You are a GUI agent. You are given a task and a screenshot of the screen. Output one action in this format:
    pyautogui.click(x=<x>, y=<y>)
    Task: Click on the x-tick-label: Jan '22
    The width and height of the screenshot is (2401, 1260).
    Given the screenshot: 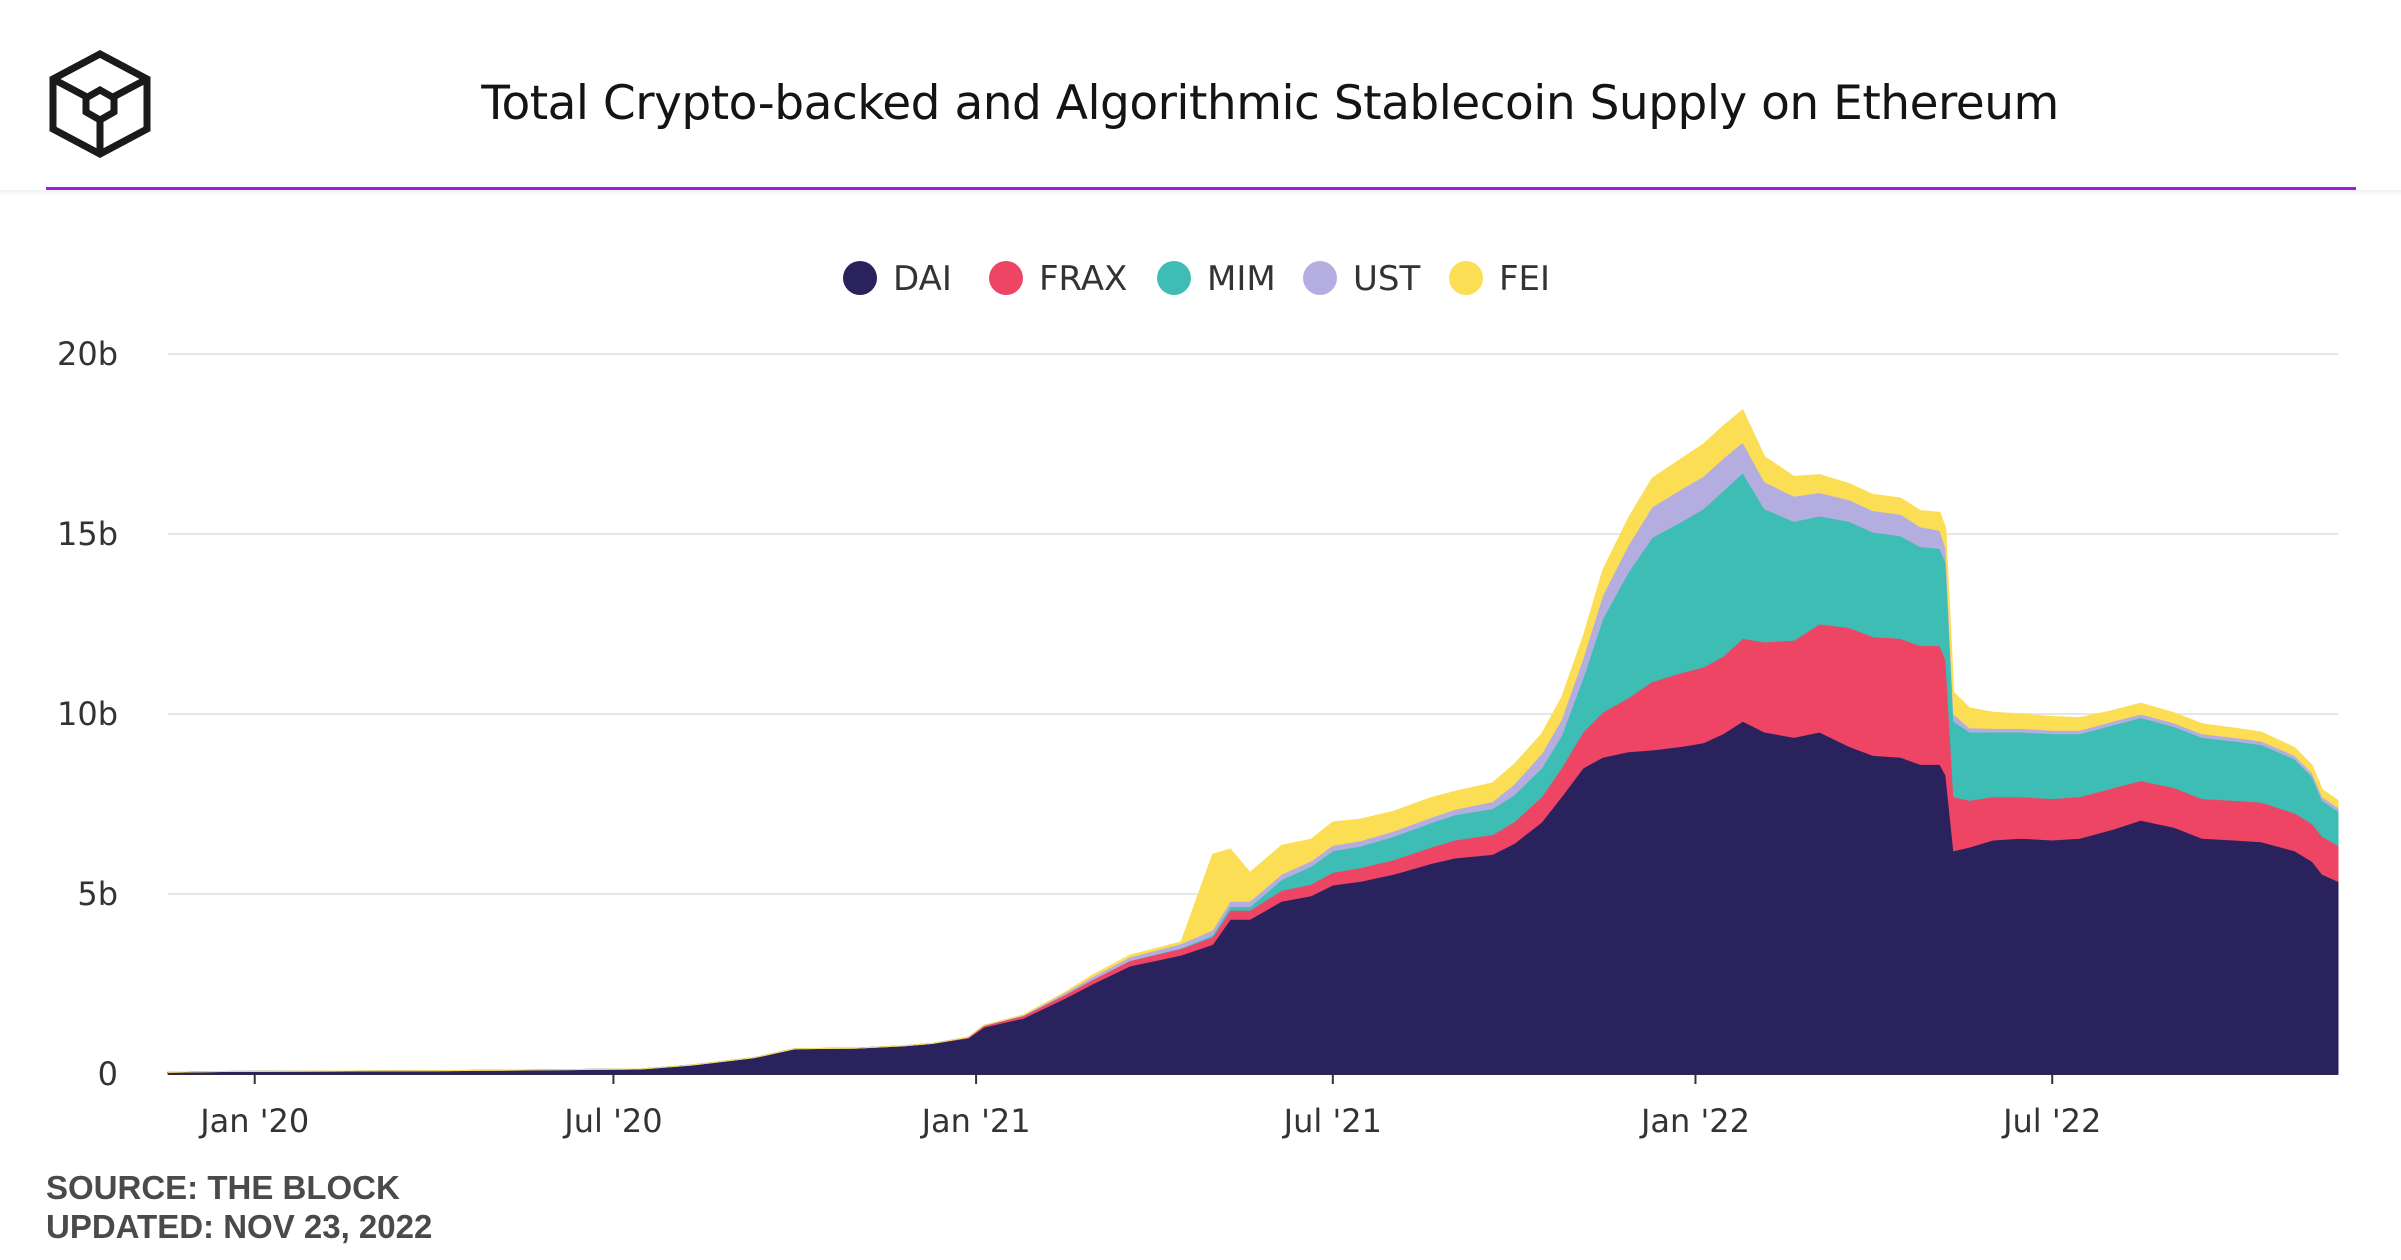 What is the action you would take?
    pyautogui.click(x=1694, y=1121)
    